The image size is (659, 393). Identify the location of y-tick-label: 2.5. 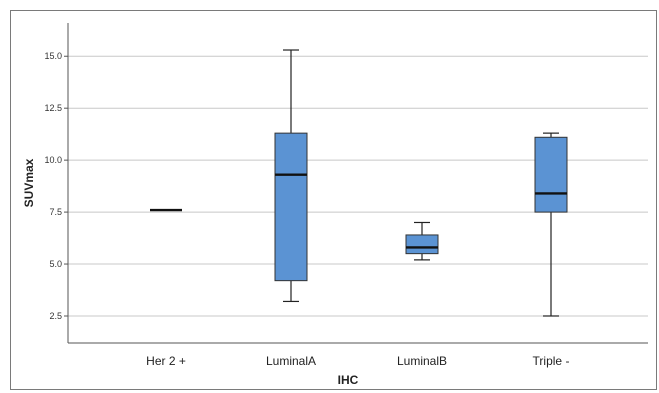
(55, 316).